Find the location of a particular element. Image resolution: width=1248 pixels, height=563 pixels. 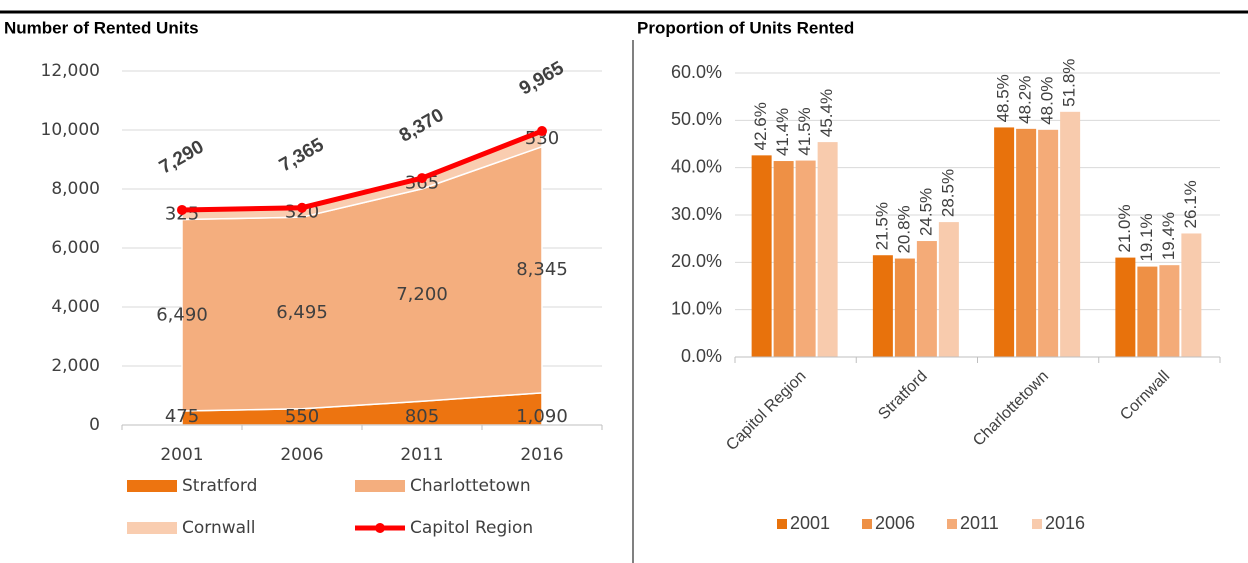

legend-label: 2006 is located at coordinates (895, 523).